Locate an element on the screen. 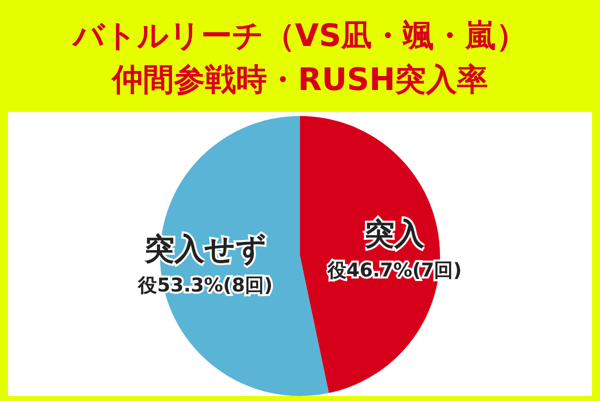  chart-title: バトルリーチ（VS凪・颯・嵐） is located at coordinates (299, 36).